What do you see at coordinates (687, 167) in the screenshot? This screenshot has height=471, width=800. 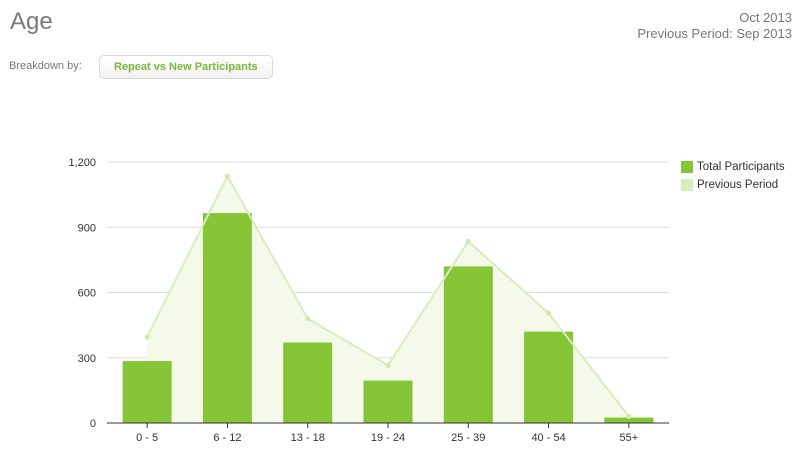 I see `legend-swatch-total` at bounding box center [687, 167].